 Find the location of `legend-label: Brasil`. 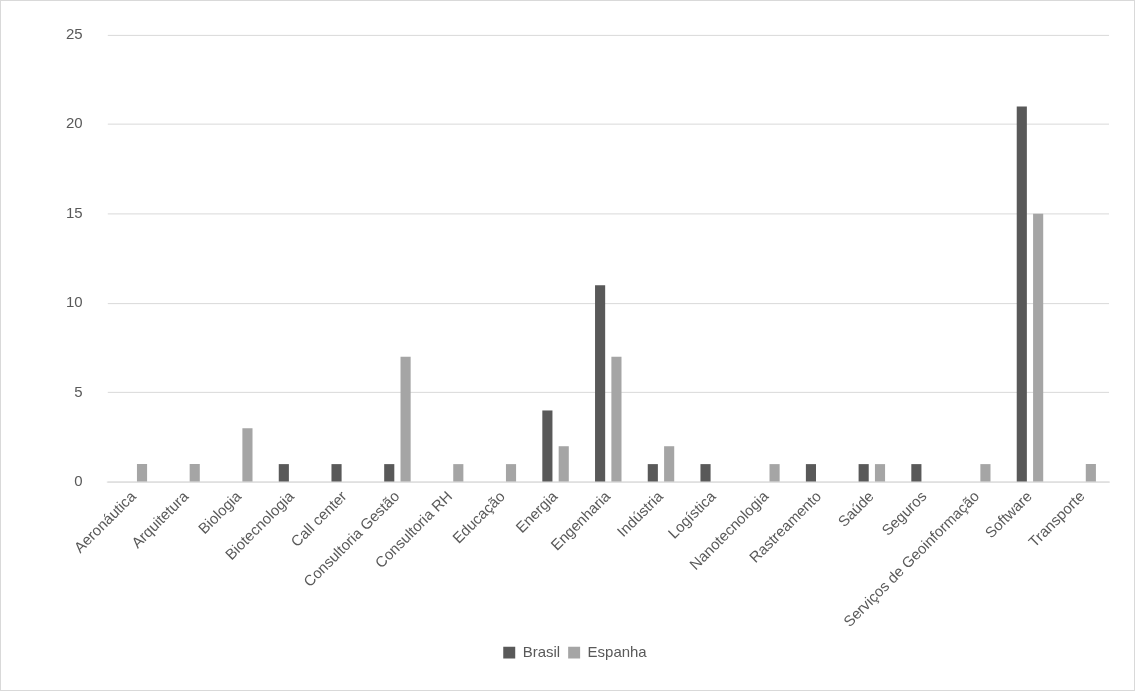

legend-label: Brasil is located at coordinates (541, 651).